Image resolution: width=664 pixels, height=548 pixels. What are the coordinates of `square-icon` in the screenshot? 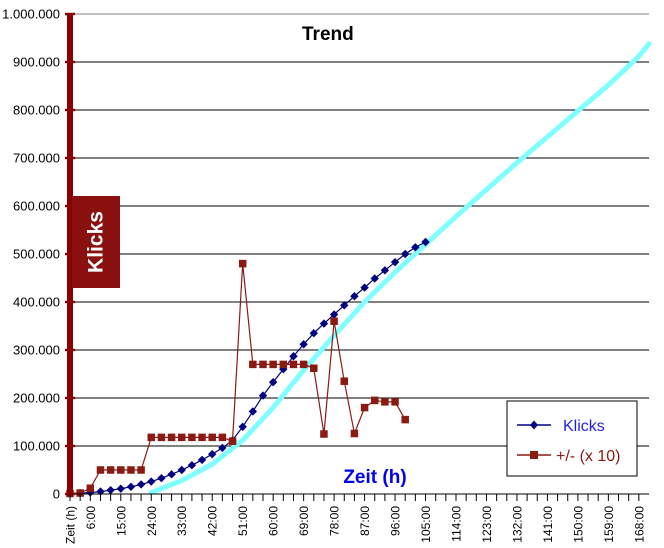 It's located at (534, 455).